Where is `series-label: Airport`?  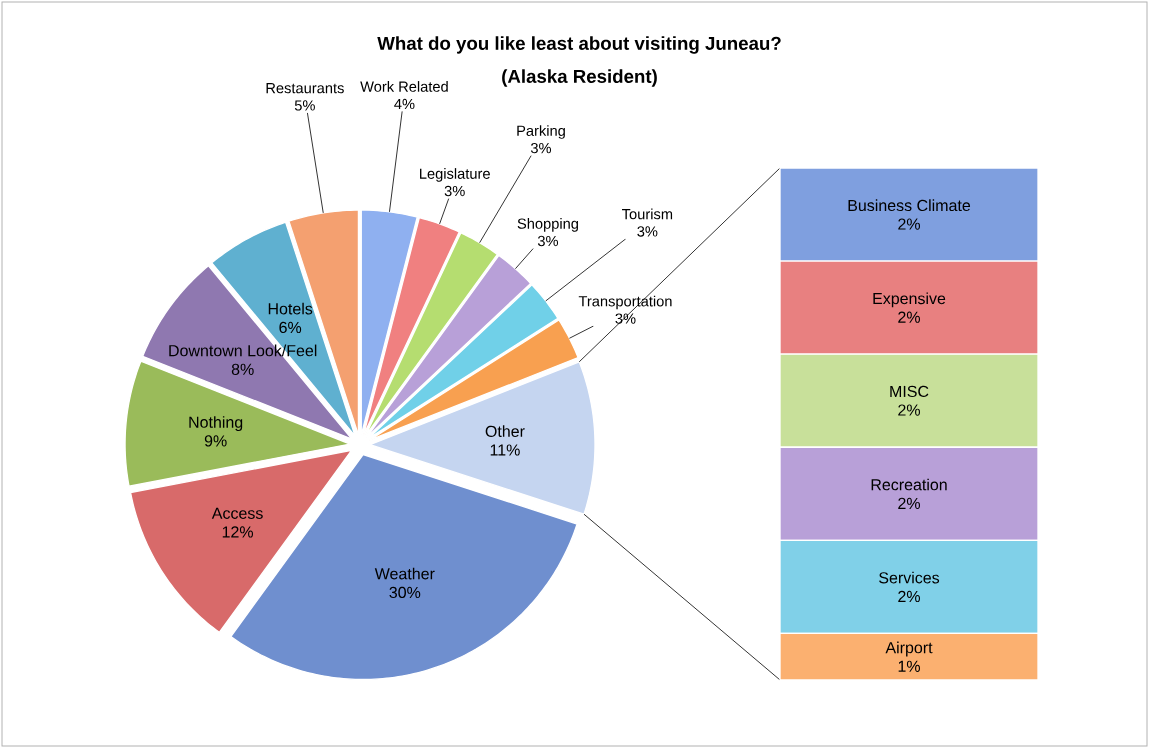 series-label: Airport is located at coordinates (909, 649).